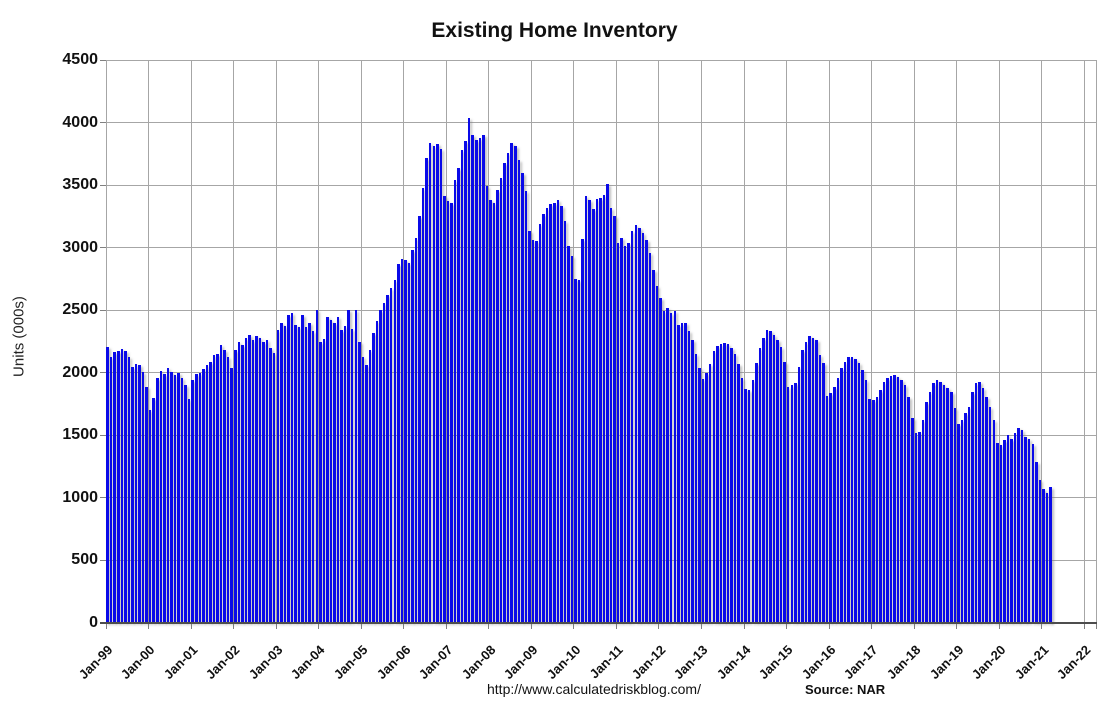  I want to click on x-tick-label: Jan-14, so click(733, 662).